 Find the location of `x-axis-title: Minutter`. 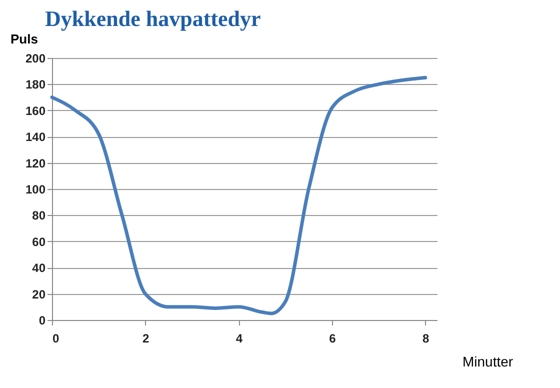

x-axis-title: Minutter is located at coordinates (488, 362).